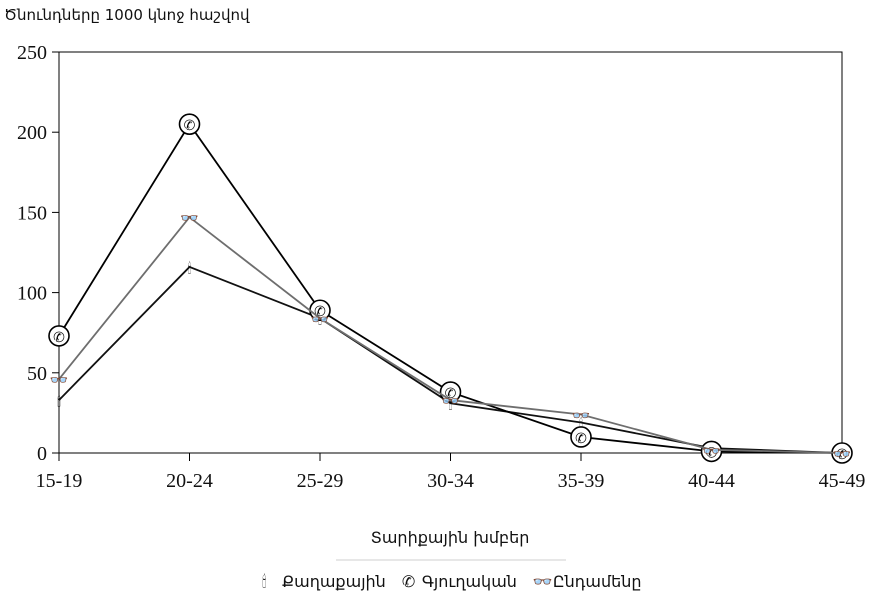  What do you see at coordinates (32, 133) in the screenshot?
I see `y-tick-label: 200` at bounding box center [32, 133].